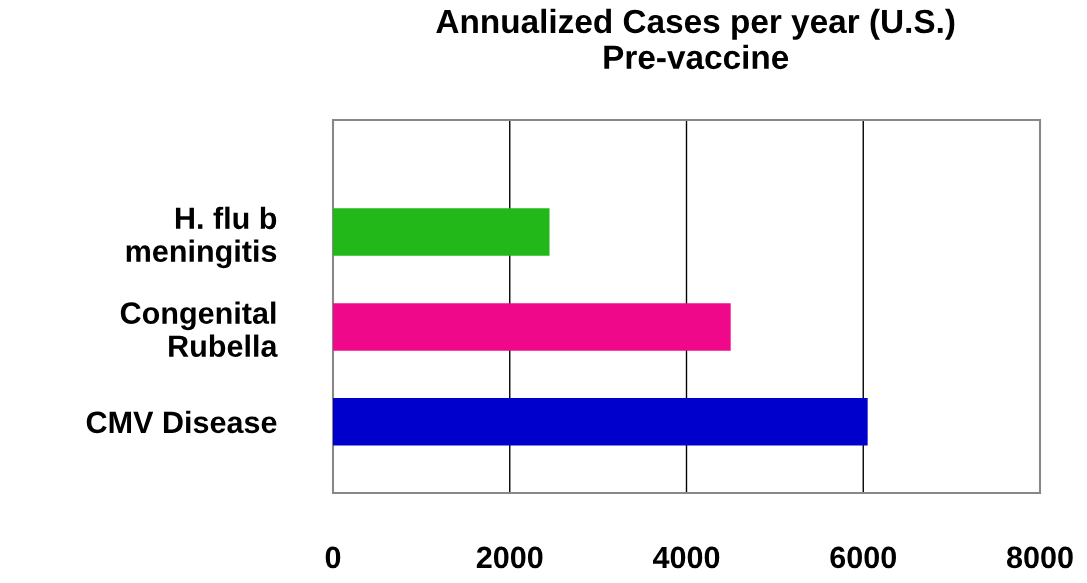 This screenshot has height=583, width=1087. Describe the element at coordinates (199, 329) in the screenshot. I see `y-tick-label: Congenital Rubella` at that location.